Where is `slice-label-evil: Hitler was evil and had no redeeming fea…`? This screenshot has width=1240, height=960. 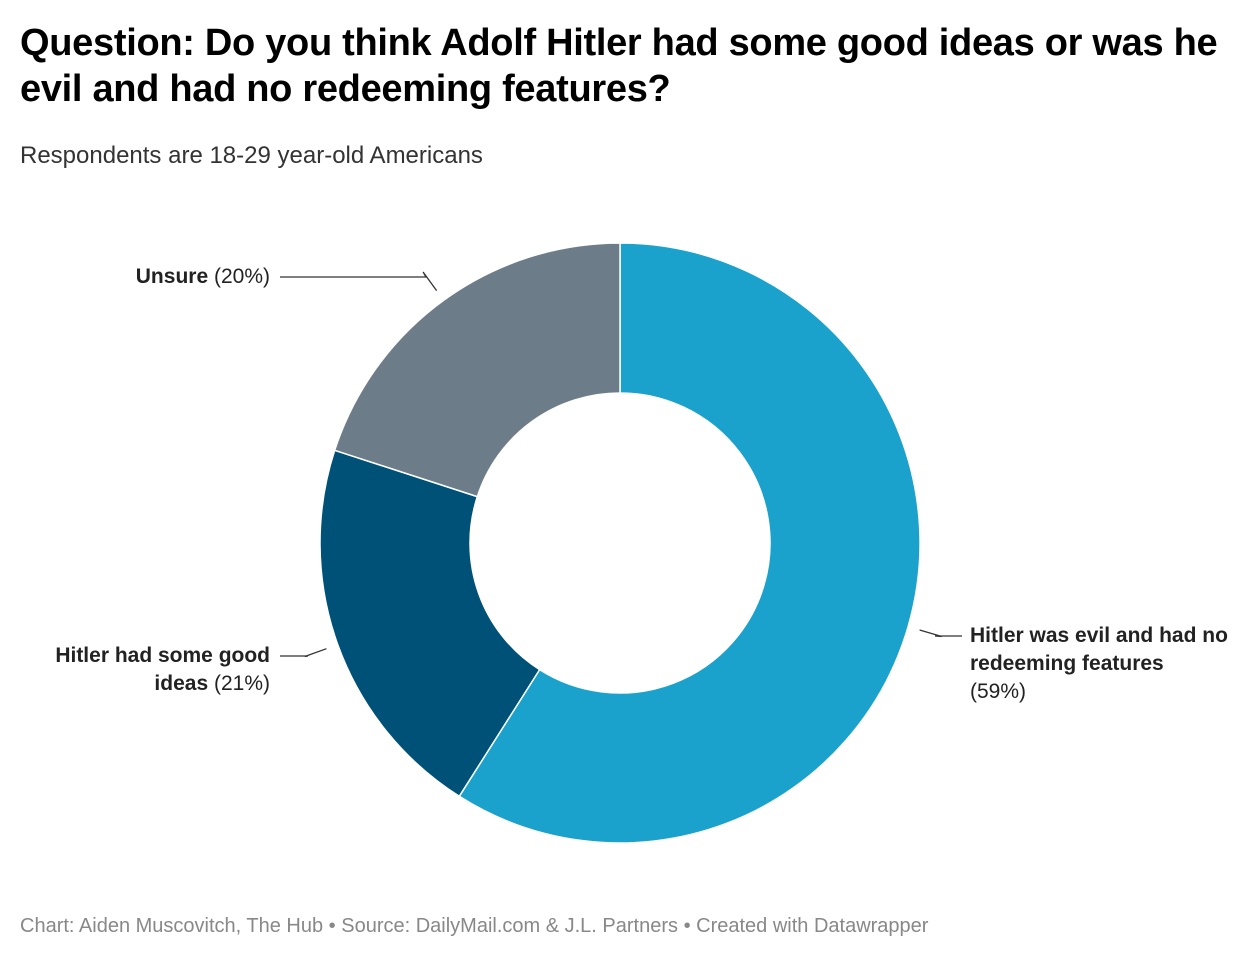 slice-label-evil: Hitler was evil and had no redeeming fea… is located at coordinates (1100, 664).